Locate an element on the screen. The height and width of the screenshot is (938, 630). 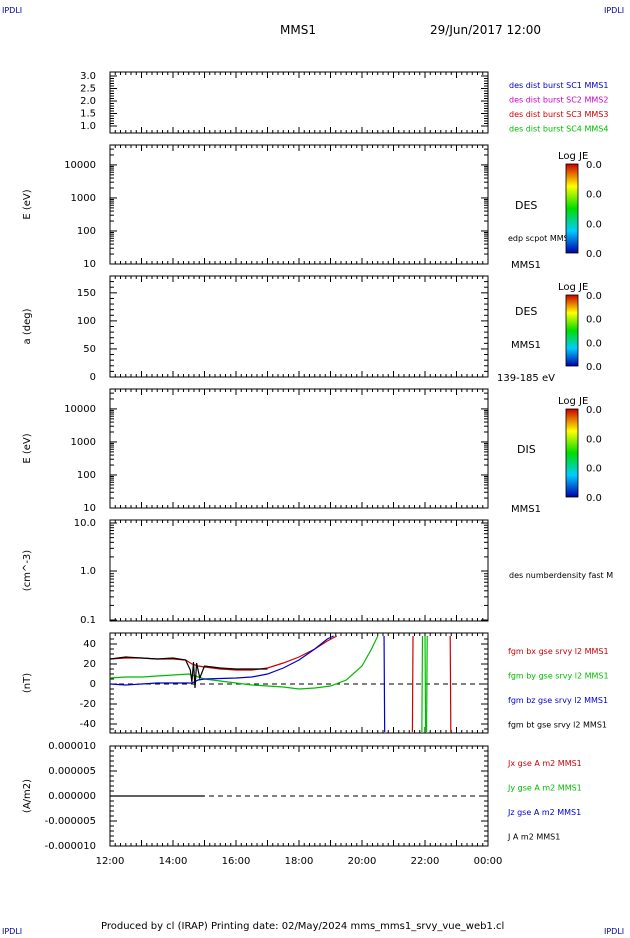
bfield-legend-item: fgm bz gse srvy l2 MMS1 is located at coordinates (558, 700).